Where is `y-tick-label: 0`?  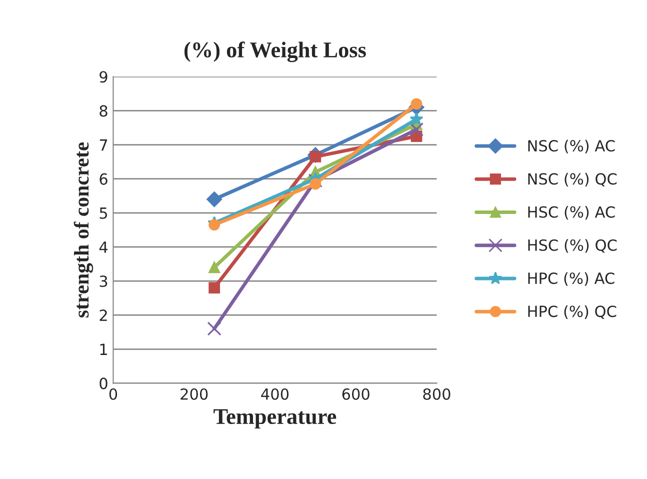
y-tick-label: 0 is located at coordinates (104, 384).